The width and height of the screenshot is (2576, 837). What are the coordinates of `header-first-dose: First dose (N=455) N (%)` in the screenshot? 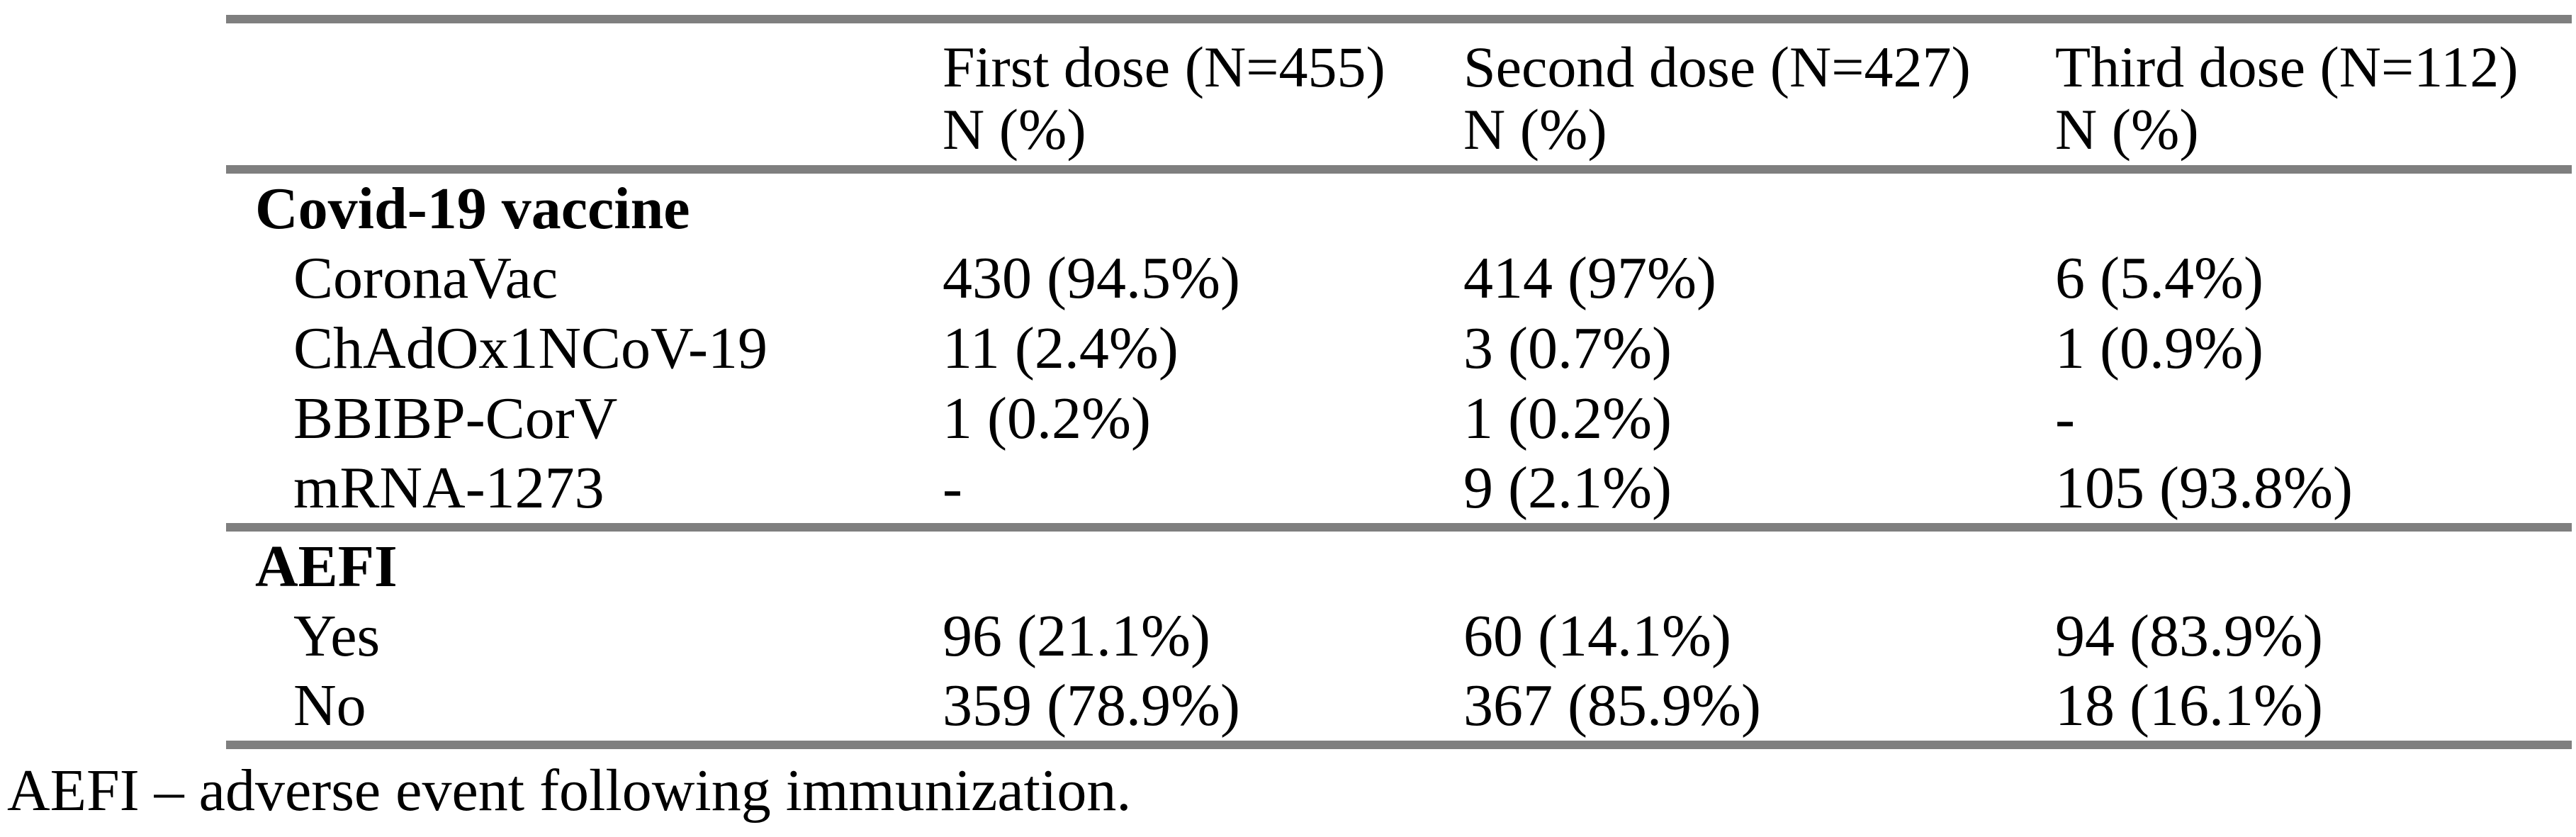 It's located at (1203, 94).